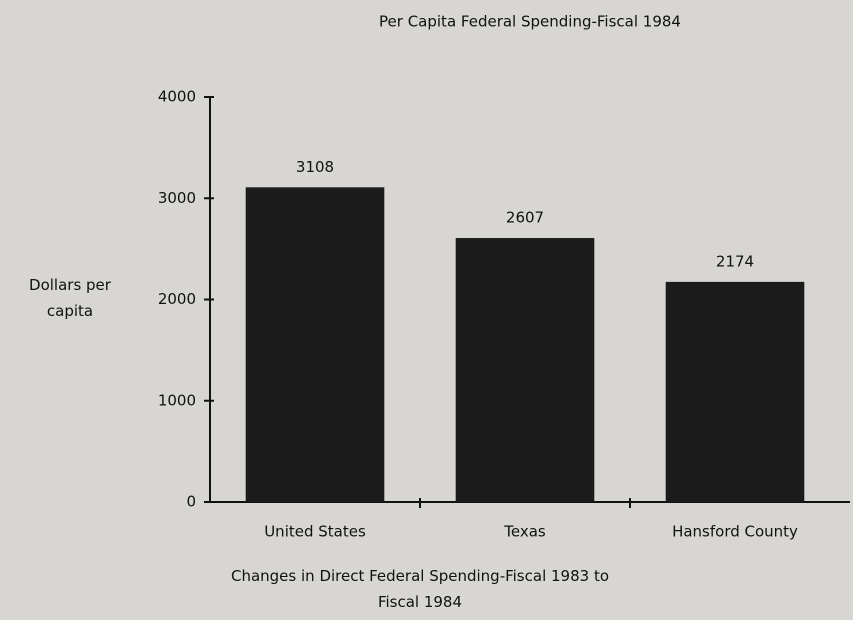 This screenshot has height=620, width=853. I want to click on x-tick-label: Hansford County, so click(735, 532).